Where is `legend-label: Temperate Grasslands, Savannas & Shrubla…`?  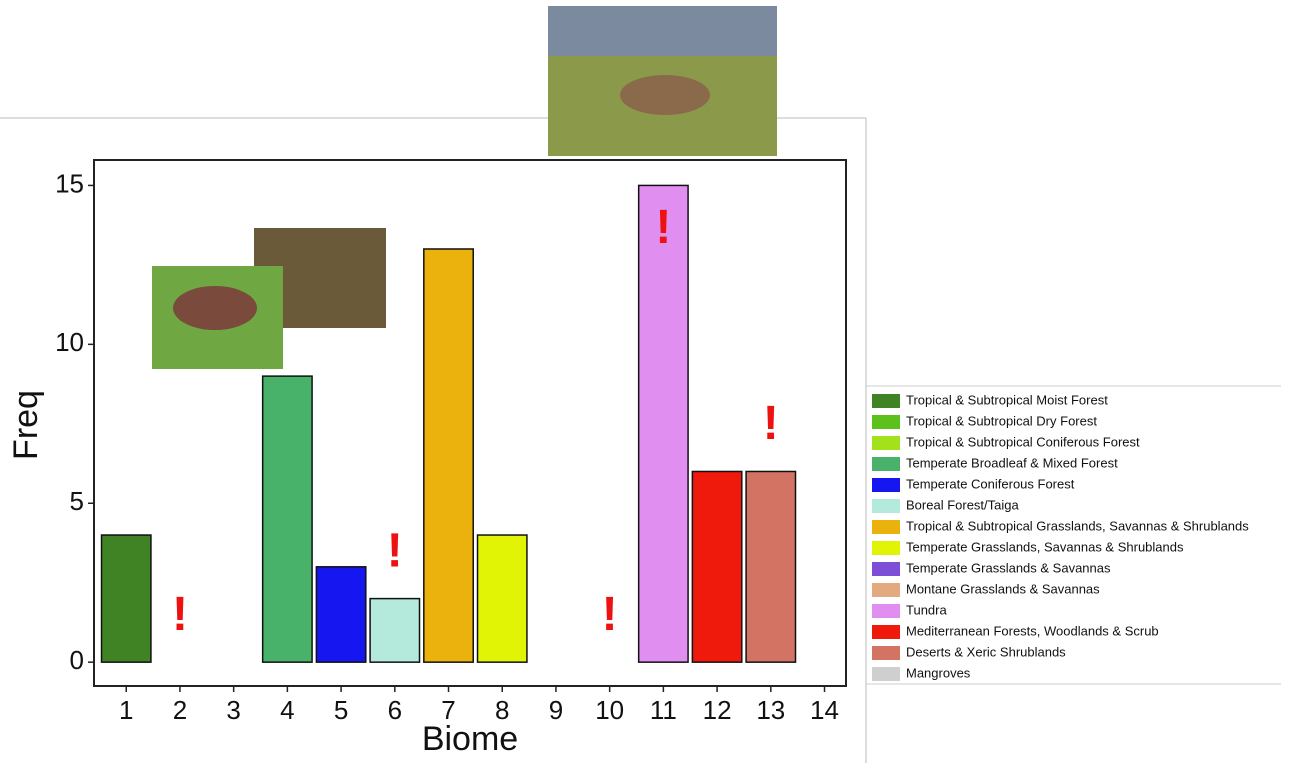
legend-label: Temperate Grasslands, Savannas & Shrubla… is located at coordinates (1045, 546).